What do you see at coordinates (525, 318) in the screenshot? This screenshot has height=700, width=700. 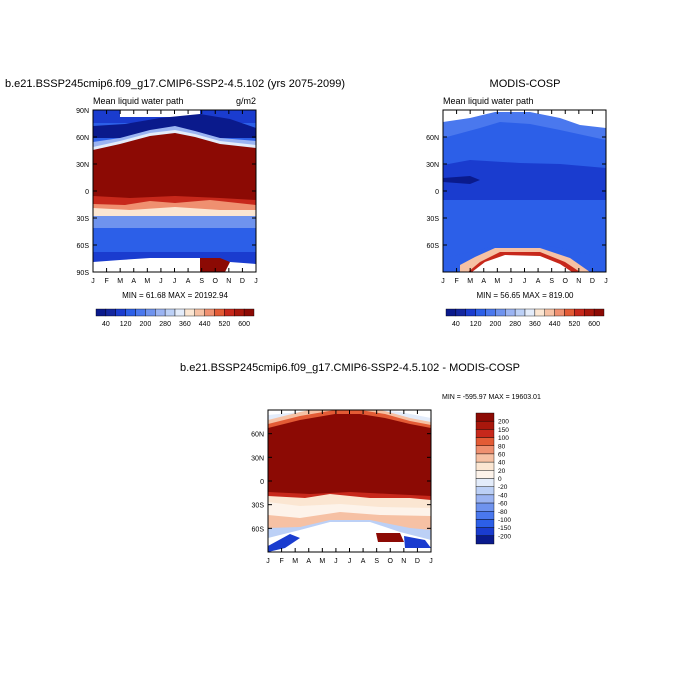 I see `panel-observations-colorbar: 40 120 200 280 360 440 520 600` at bounding box center [525, 318].